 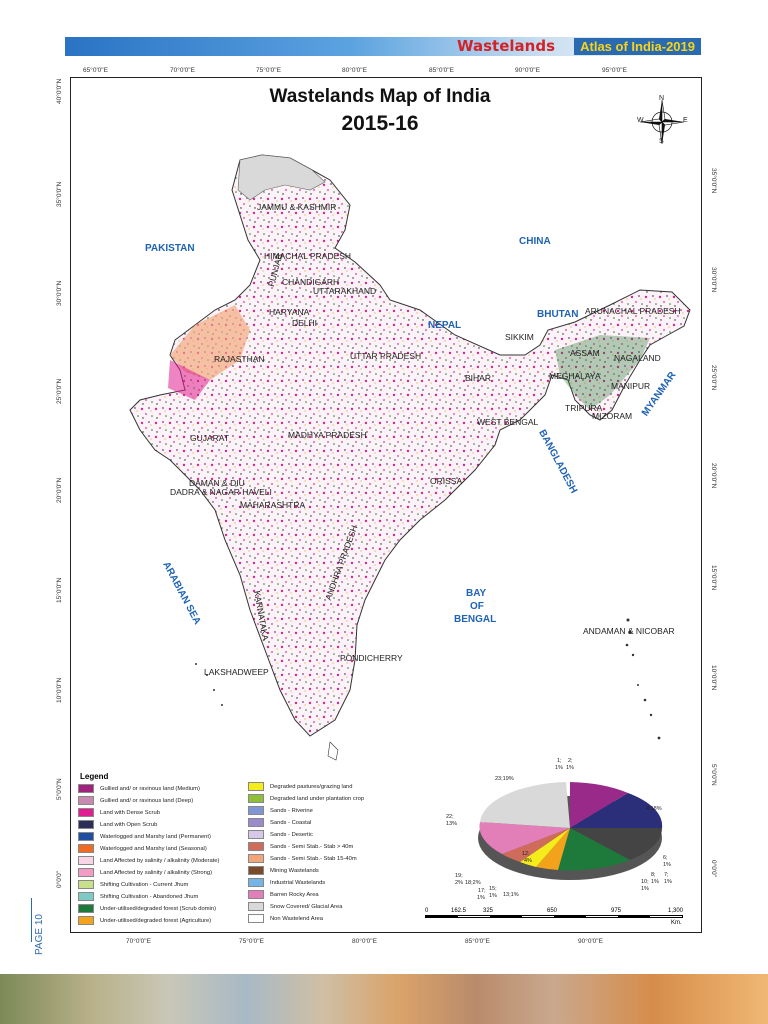 I want to click on andaman-islands, so click(x=643, y=679).